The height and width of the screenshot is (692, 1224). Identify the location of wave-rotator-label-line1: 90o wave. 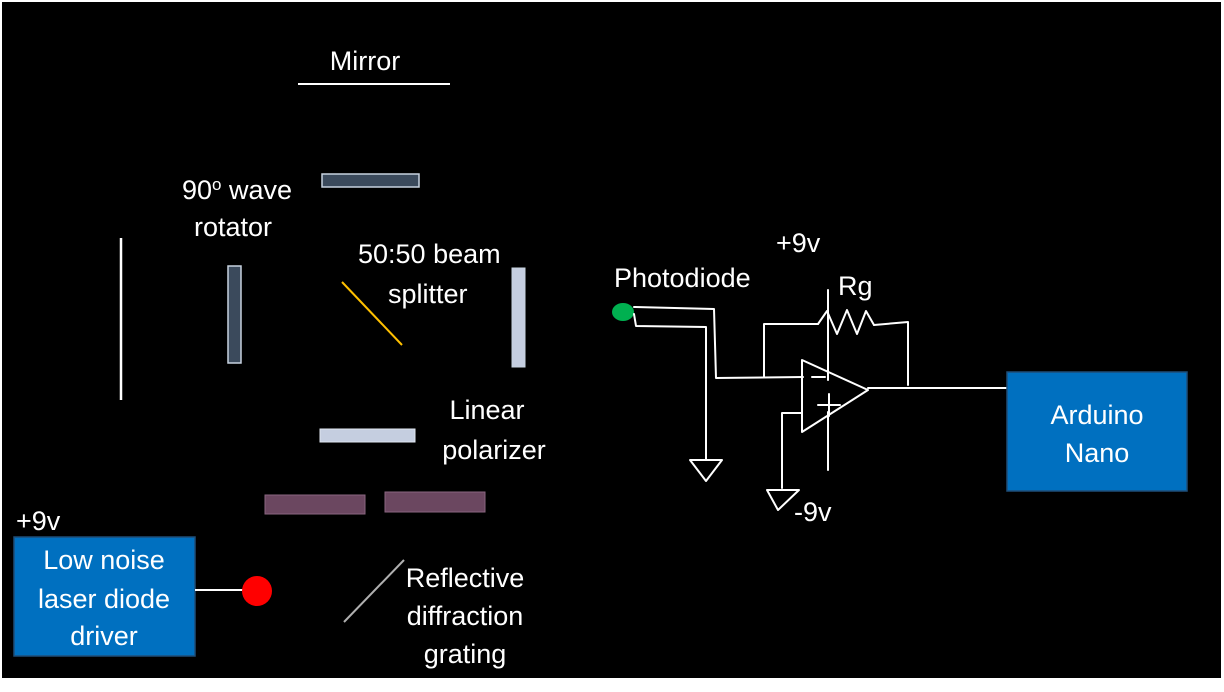
(237, 190).